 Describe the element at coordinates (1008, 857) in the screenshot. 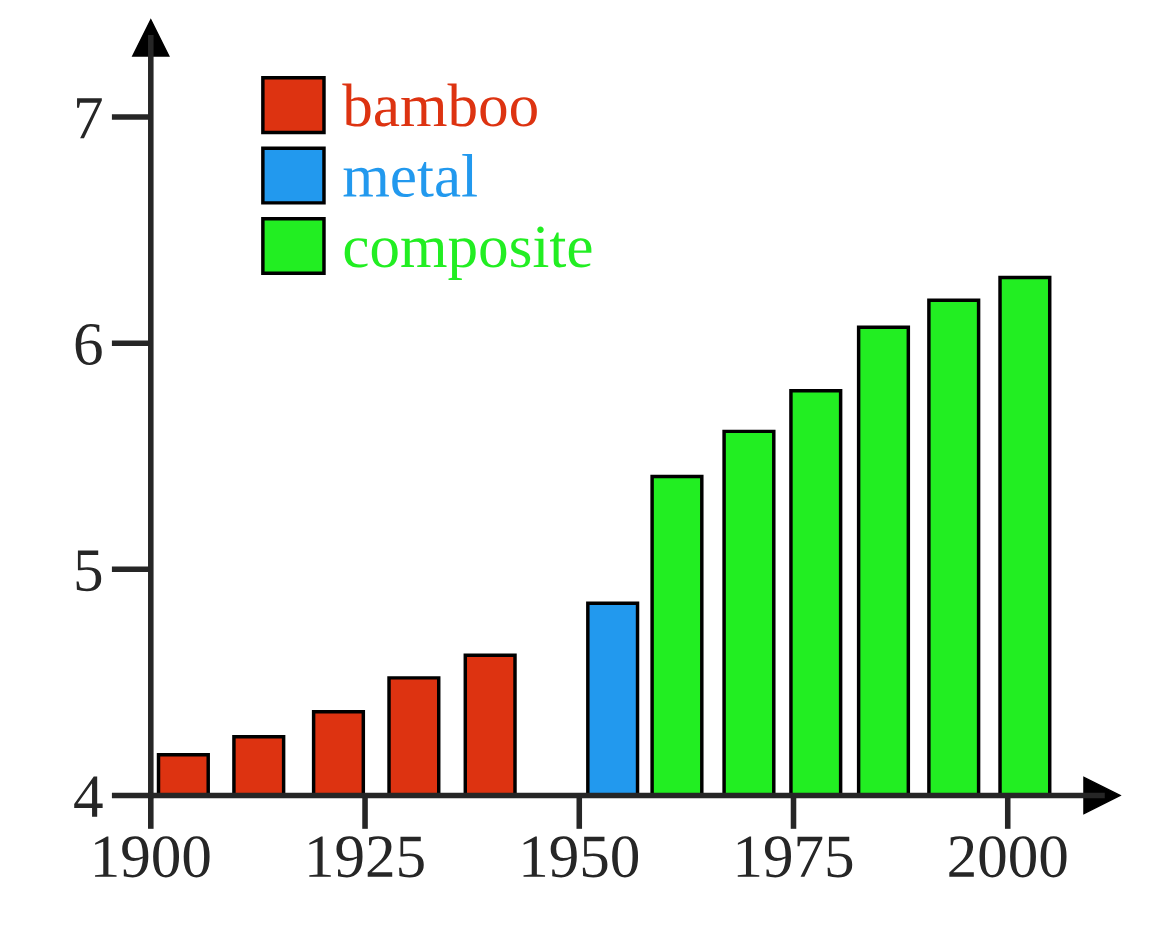

I see `x-tick-label: 2000` at that location.